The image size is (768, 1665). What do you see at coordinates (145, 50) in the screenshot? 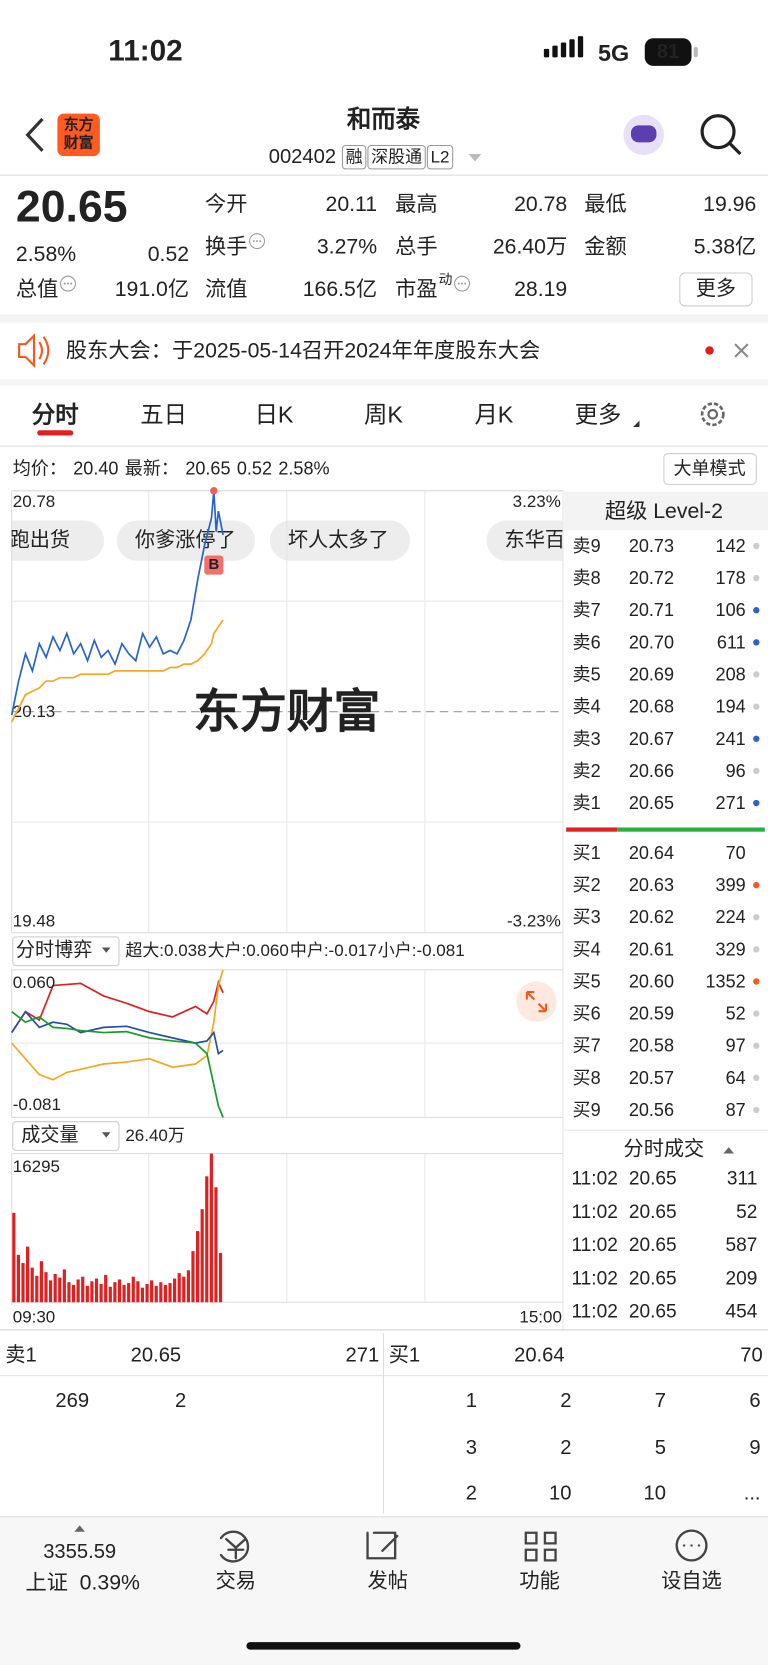
I see `status-time: 11:02` at bounding box center [145, 50].